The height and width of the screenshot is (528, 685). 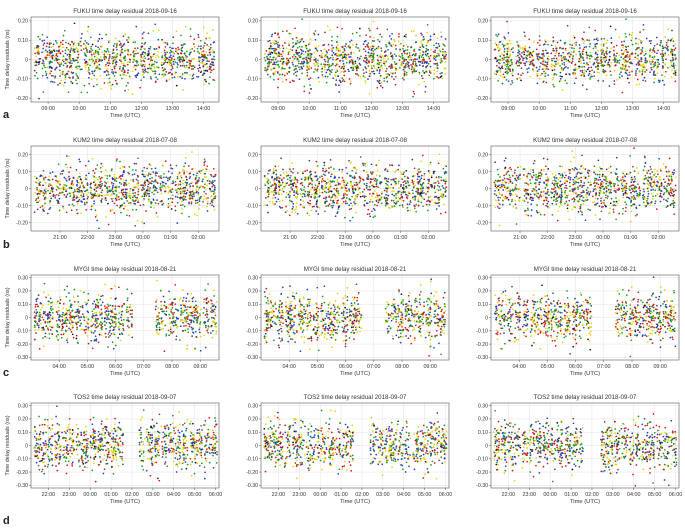 I want to click on y-tick-label: 0.10, so click(x=23, y=172).